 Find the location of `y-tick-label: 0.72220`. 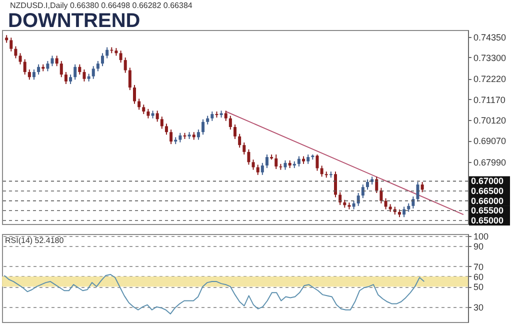

y-tick-label: 0.72220 is located at coordinates (490, 79).